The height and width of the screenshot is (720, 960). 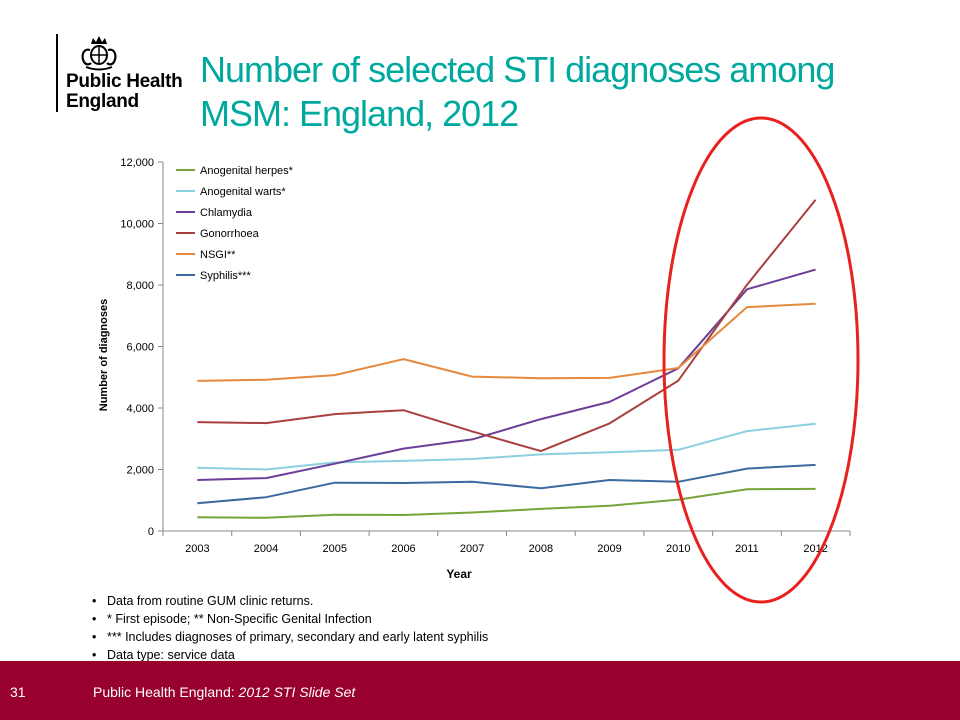 What do you see at coordinates (140, 348) in the screenshot?
I see `y-tick-label: 6,000` at bounding box center [140, 348].